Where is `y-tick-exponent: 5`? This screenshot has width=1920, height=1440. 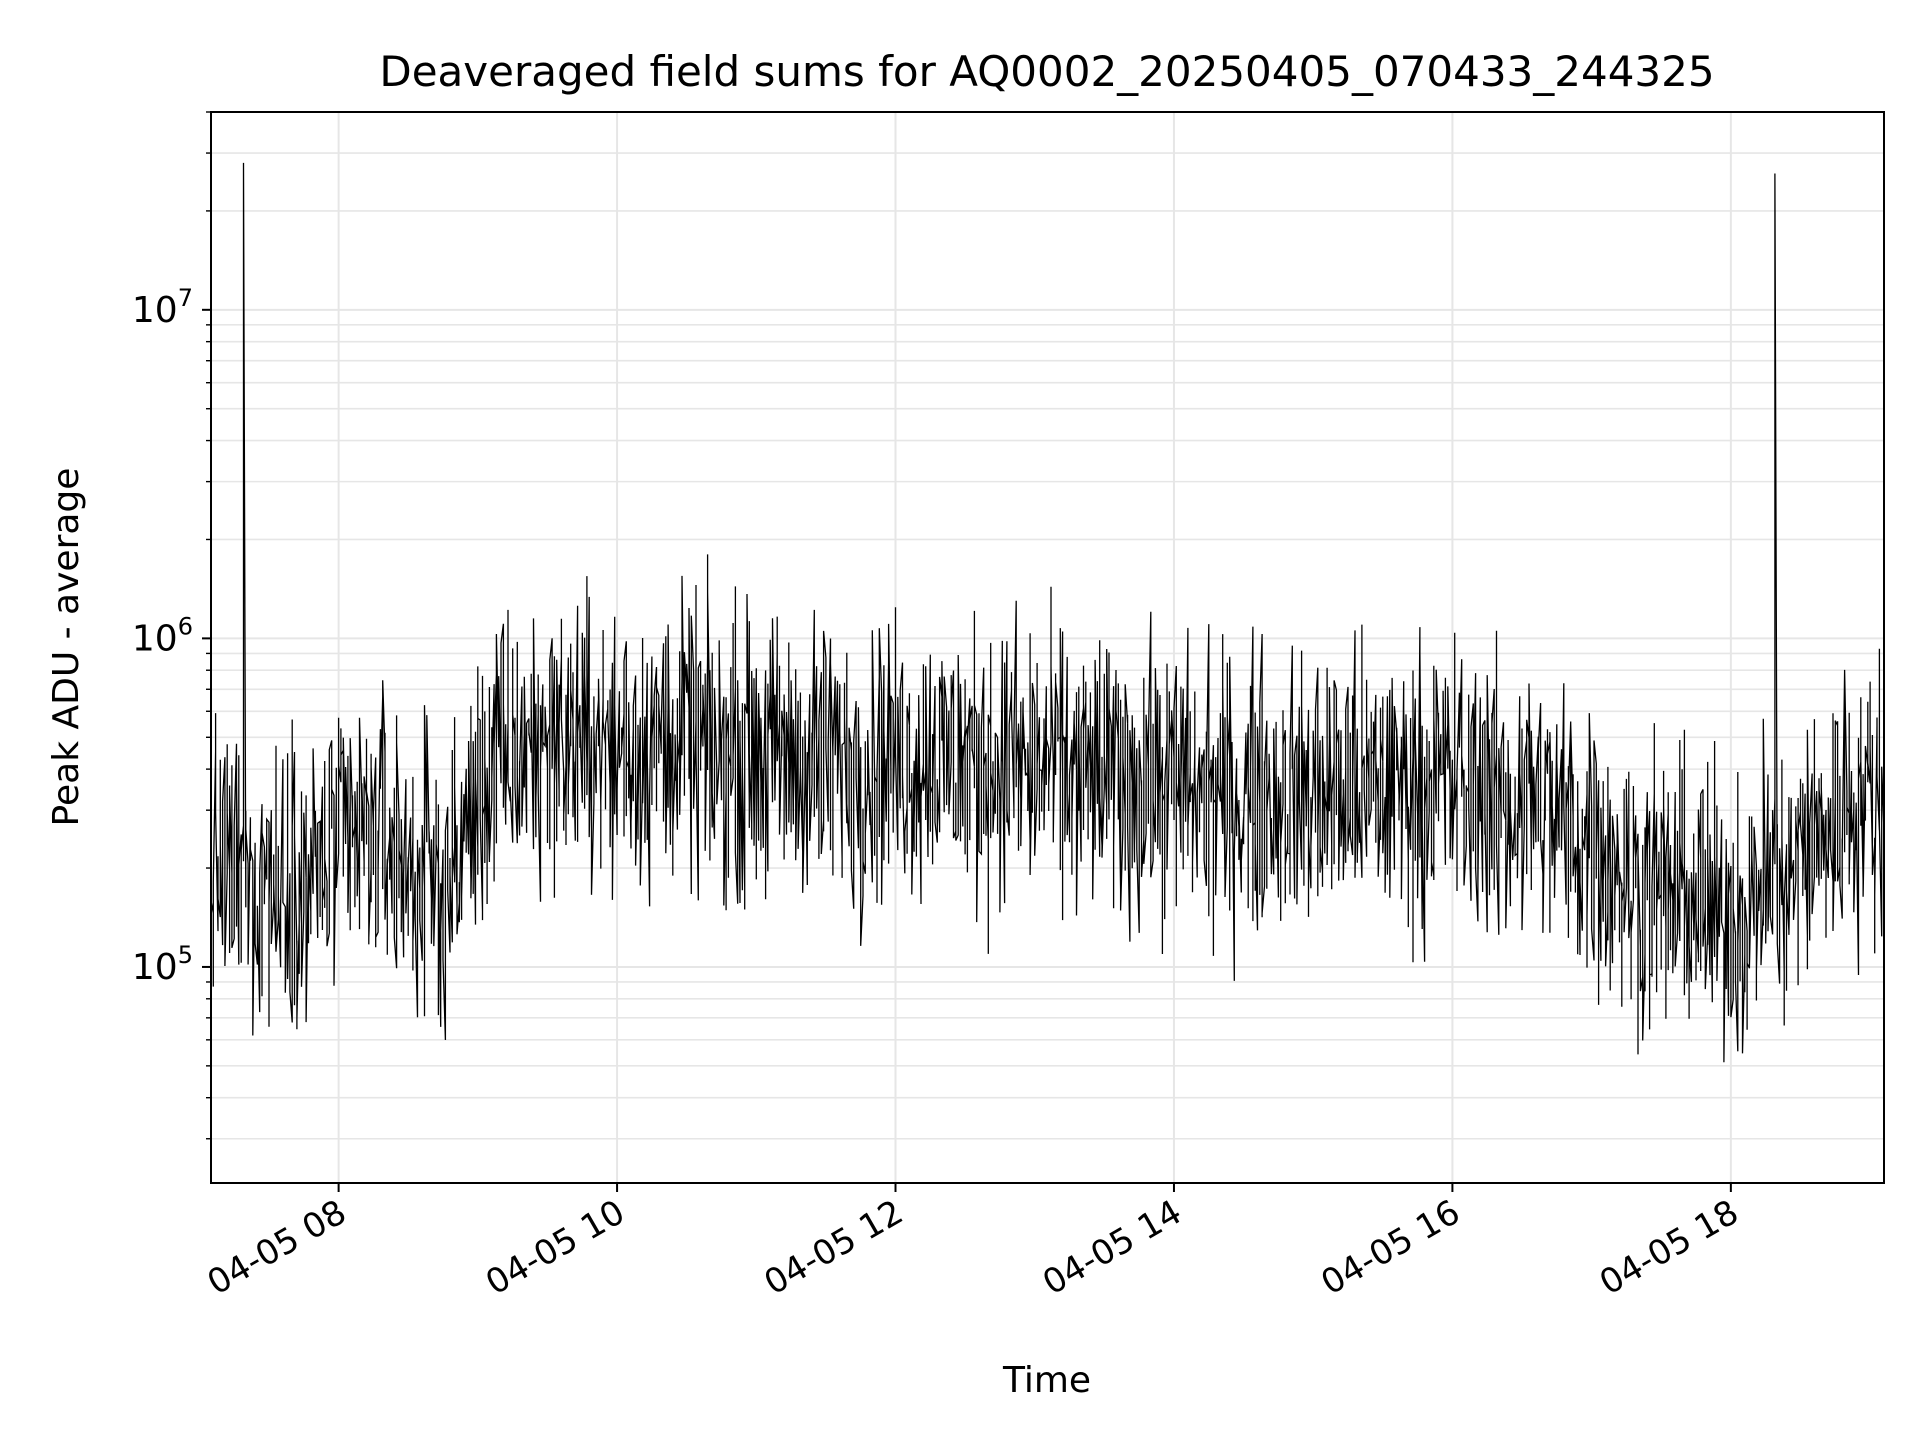
y-tick-exponent: 5 is located at coordinates (185, 955).